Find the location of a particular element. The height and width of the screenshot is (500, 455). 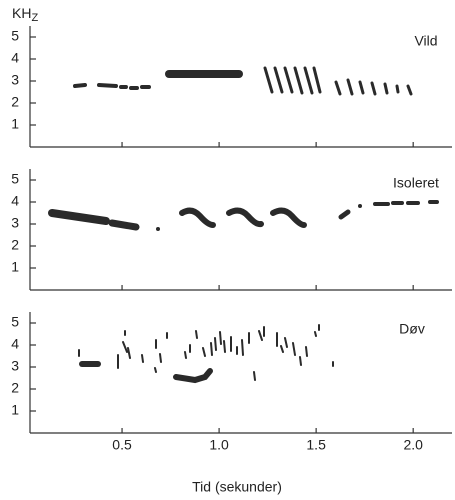

x-tick-label: 1.0 is located at coordinates (219, 445).